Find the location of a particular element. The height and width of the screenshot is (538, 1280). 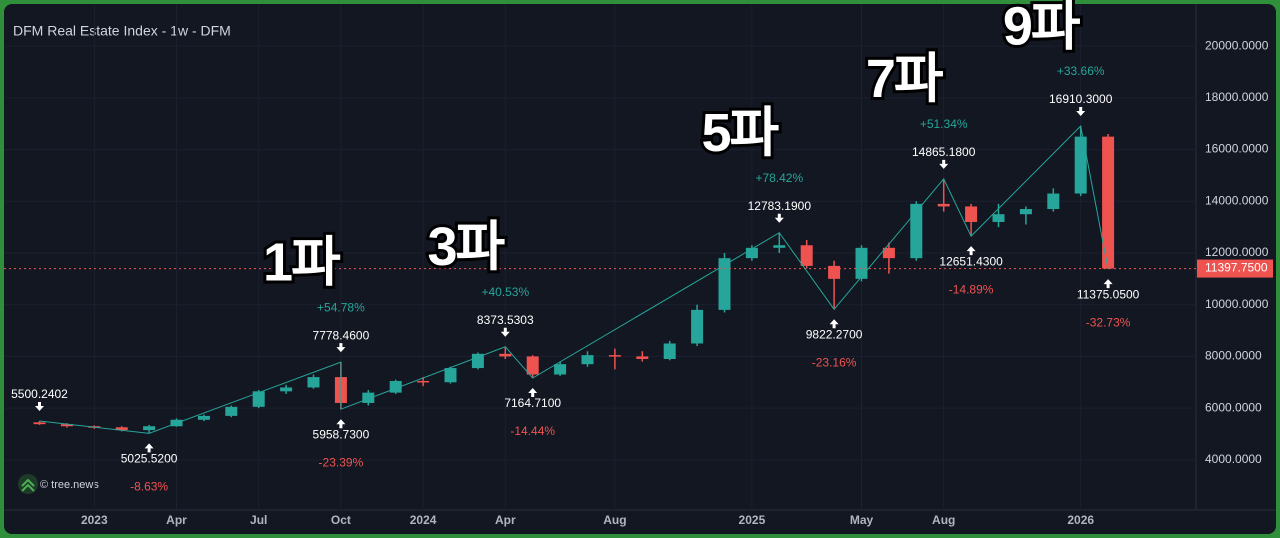

y-tick-label: 8000.0000 is located at coordinates (1233, 356).